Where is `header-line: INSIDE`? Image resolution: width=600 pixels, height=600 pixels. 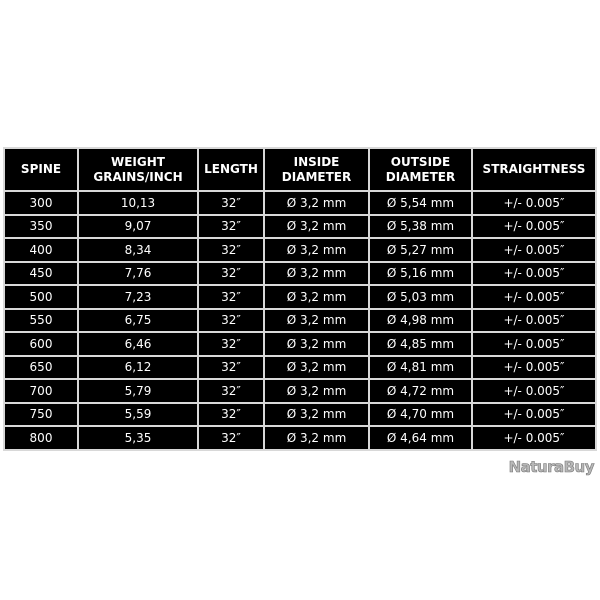
header-line: INSIDE is located at coordinates (316, 161).